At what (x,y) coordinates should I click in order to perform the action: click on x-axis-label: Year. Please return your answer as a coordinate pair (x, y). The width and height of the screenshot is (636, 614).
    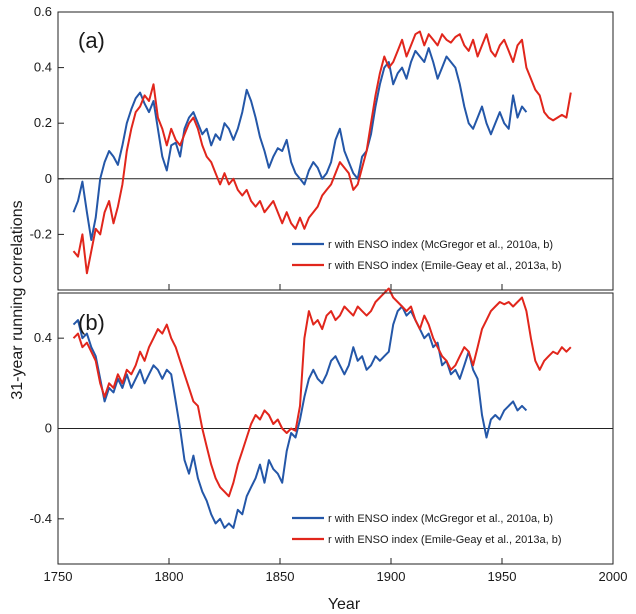
    Looking at the image, I should click on (344, 604).